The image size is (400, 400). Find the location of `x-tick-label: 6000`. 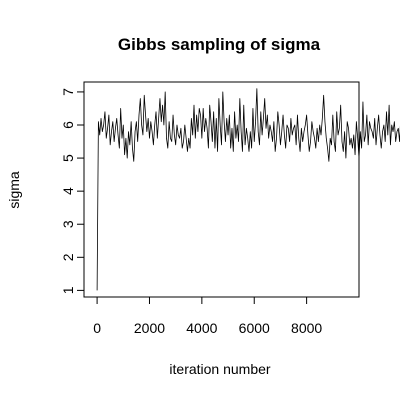

x-tick-label: 6000 is located at coordinates (254, 328).